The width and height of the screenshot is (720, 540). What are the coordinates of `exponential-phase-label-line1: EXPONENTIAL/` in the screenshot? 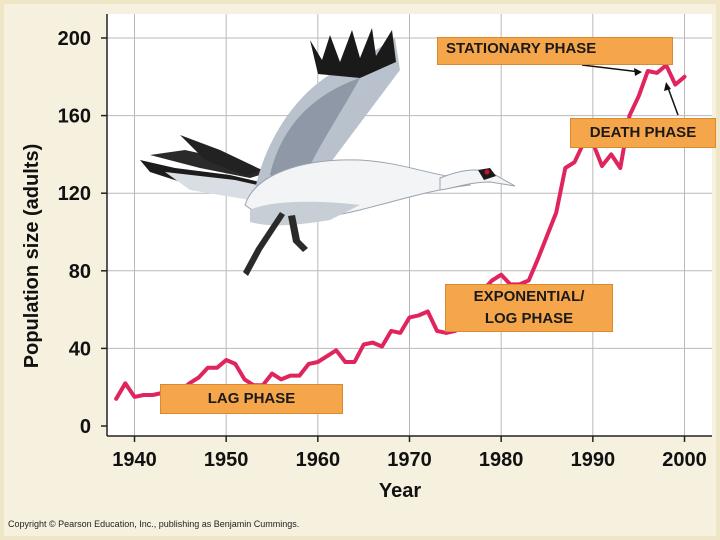 It's located at (529, 296).